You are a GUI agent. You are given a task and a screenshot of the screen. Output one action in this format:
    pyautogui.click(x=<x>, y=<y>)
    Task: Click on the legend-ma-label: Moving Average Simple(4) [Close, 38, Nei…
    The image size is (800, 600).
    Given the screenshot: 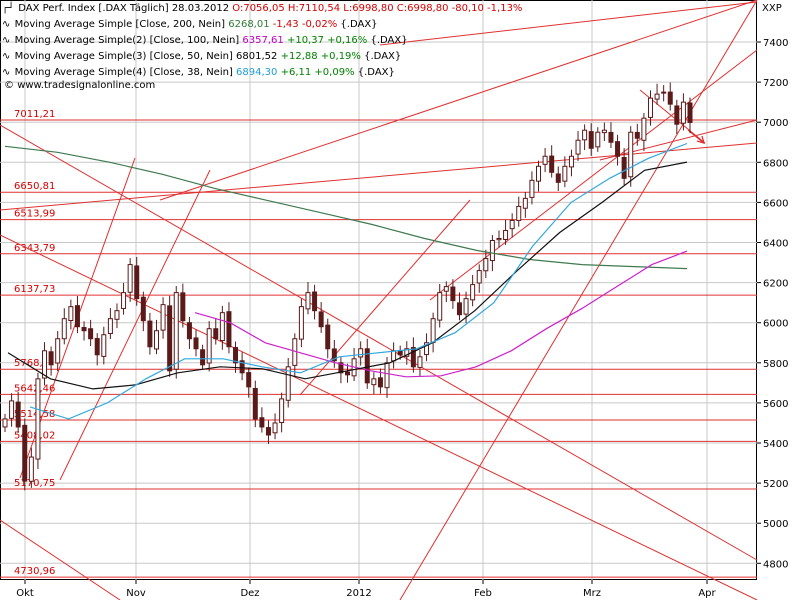 What is the action you would take?
    pyautogui.click(x=123, y=72)
    